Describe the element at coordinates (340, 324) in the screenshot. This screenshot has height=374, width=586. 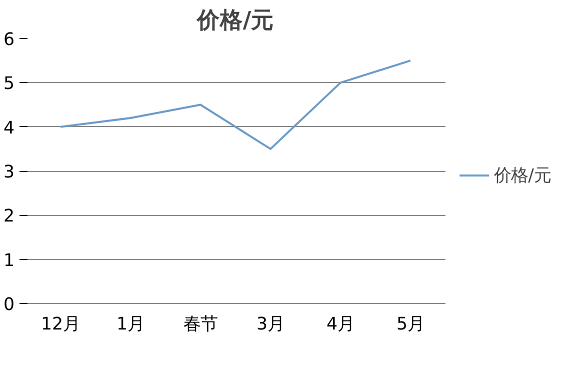
I see `x-tick-label: 4月` at that location.